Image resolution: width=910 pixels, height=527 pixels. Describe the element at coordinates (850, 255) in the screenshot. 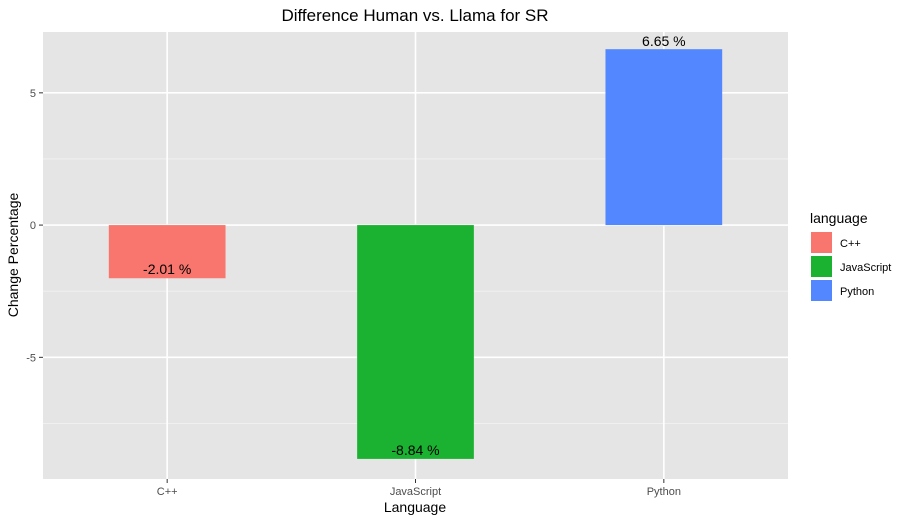

I see `legend: language C++ JavaScript Python` at that location.